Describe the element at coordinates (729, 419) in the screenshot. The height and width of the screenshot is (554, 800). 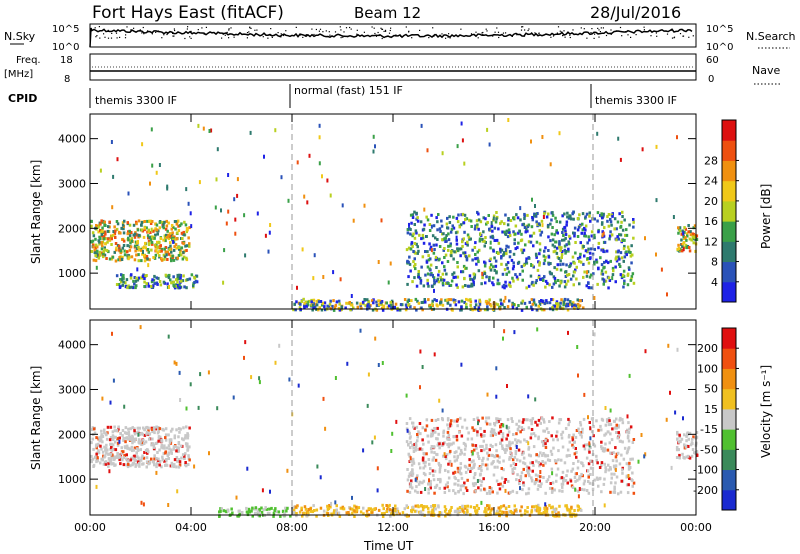
I see `colorbar-frame` at that location.